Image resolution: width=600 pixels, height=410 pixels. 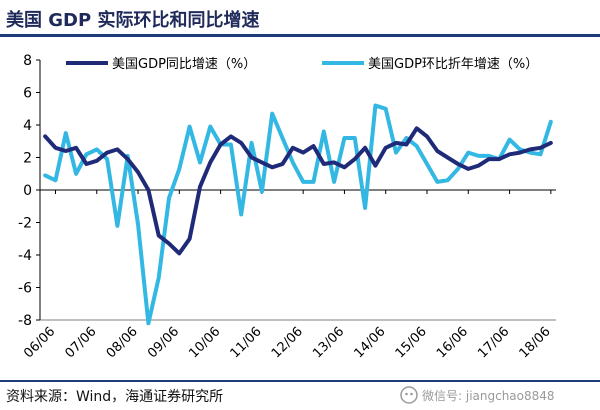 I want to click on watermark-text: 微信号: jiangchao8848, so click(x=488, y=395).